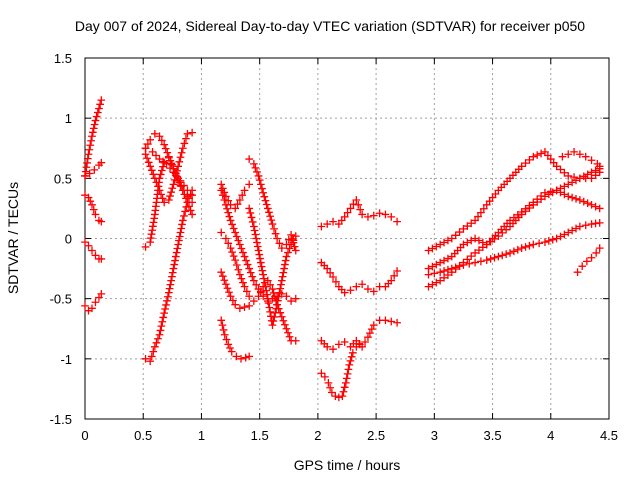 This screenshot has width=640, height=480. I want to click on x-tick-label: 1, so click(201, 435).